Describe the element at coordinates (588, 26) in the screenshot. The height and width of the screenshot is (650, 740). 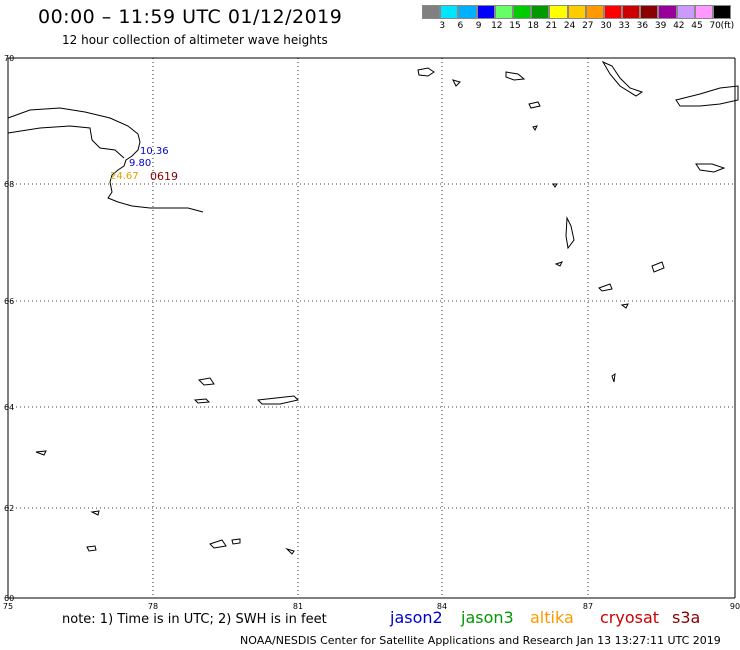
I see `legend-label: 27` at that location.